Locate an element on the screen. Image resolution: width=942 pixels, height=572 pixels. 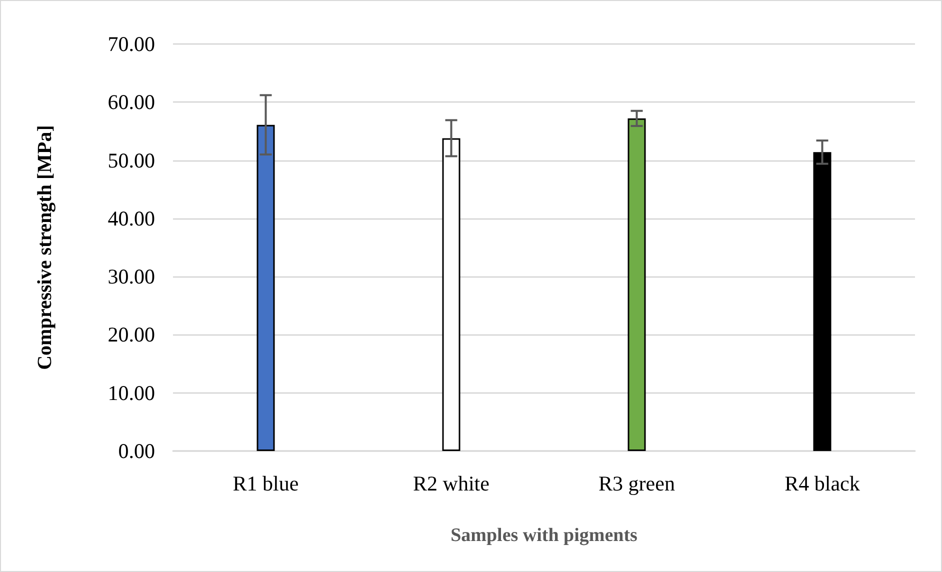
x-tick-label: R4 black is located at coordinates (822, 484).